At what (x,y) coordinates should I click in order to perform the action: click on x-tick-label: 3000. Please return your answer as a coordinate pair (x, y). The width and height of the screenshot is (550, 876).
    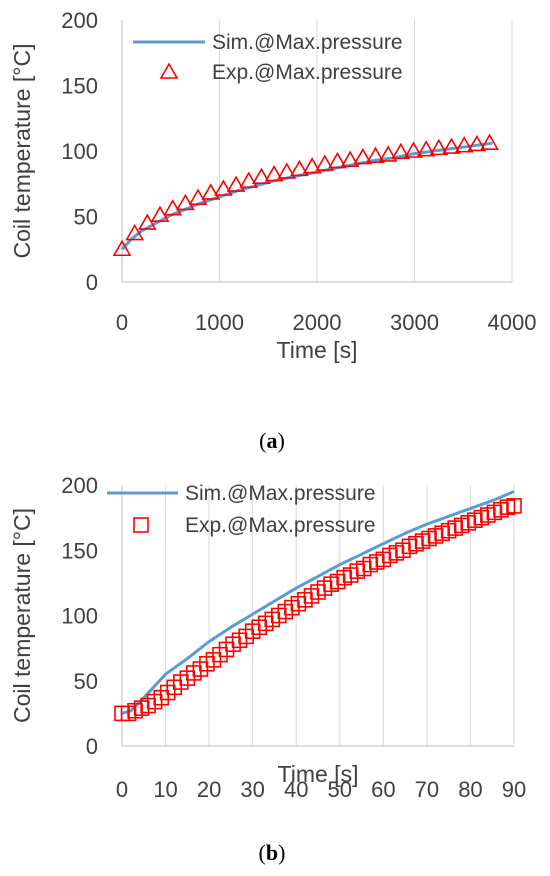
    Looking at the image, I should click on (414, 322).